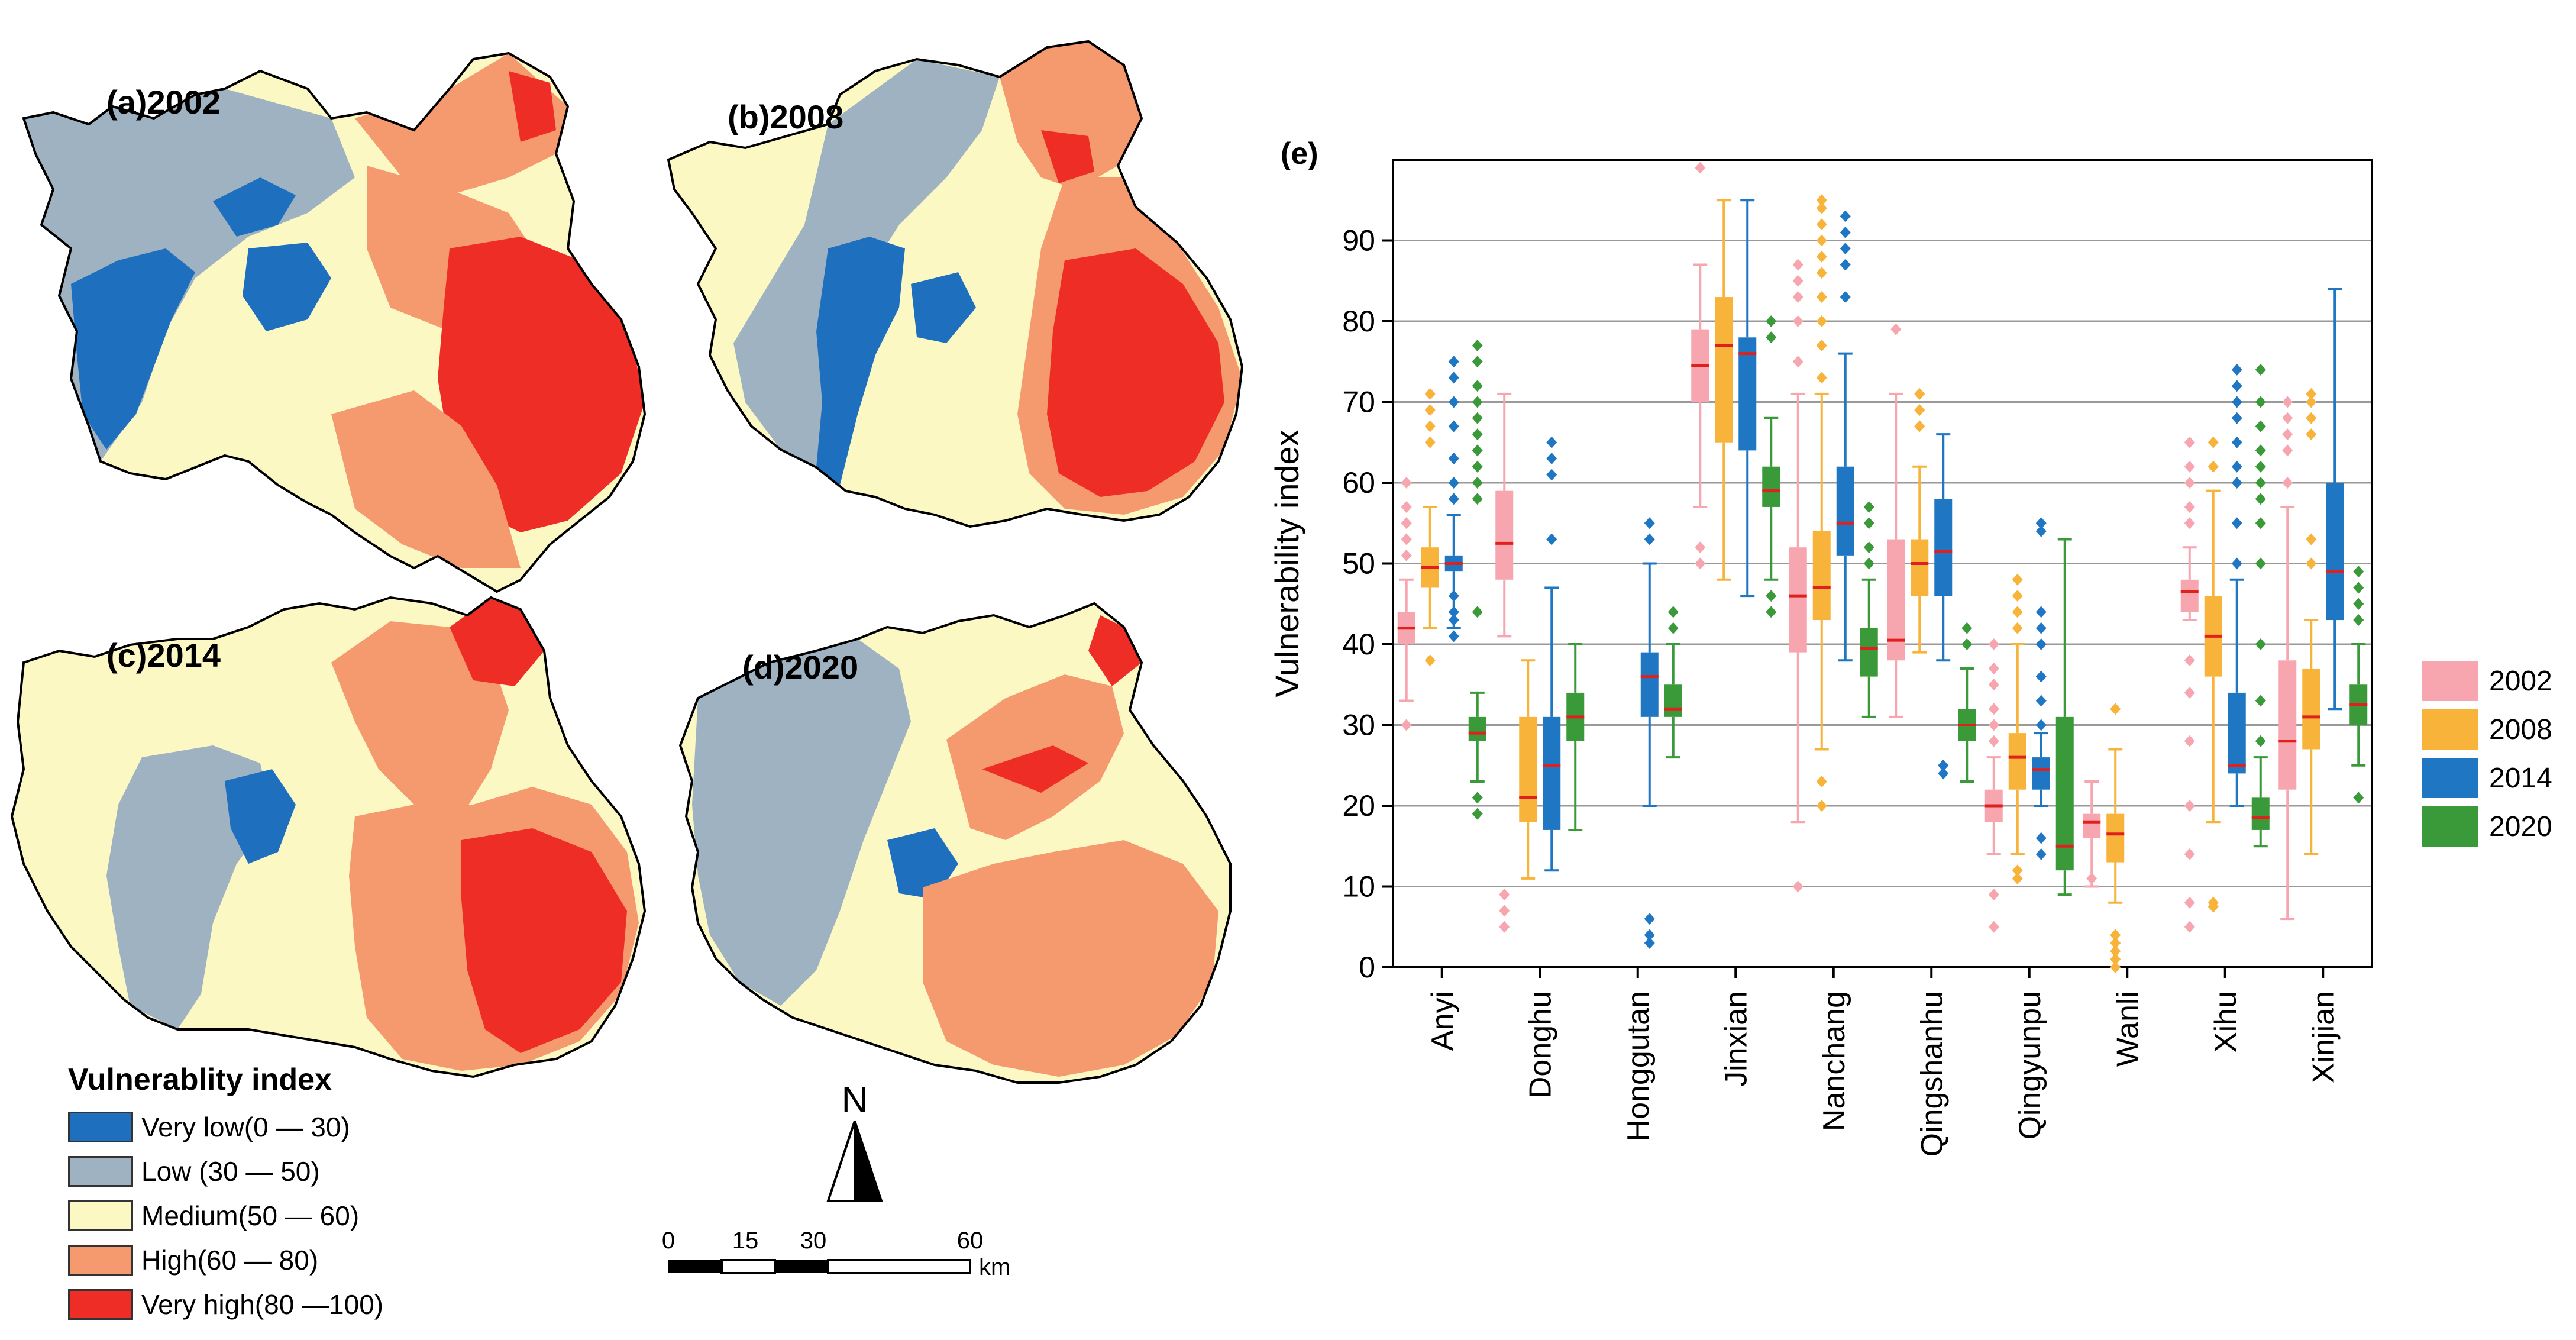  Describe the element at coordinates (100, 1127) in the screenshot. I see `legend-swatch-very-low` at that location.